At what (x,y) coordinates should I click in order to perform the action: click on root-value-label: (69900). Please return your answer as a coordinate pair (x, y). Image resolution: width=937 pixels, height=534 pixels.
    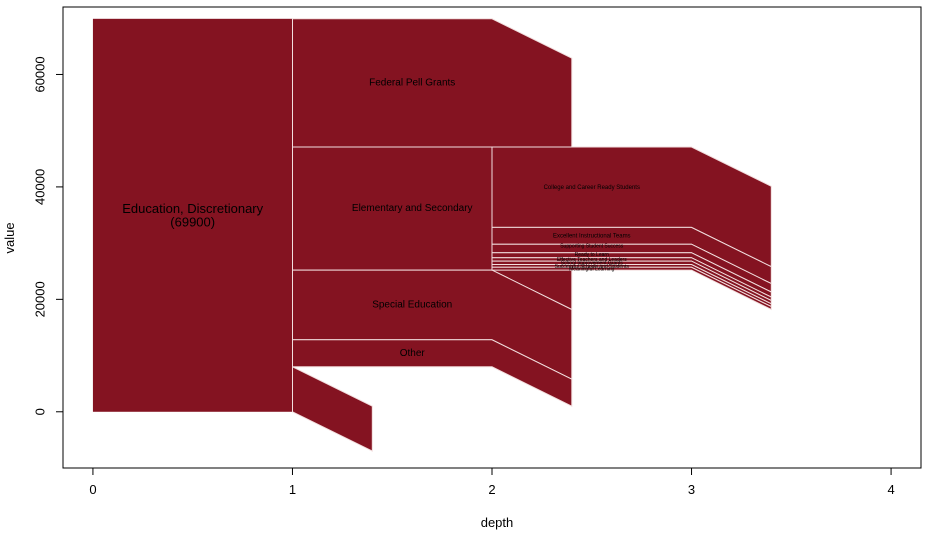
    Looking at the image, I should click on (192, 221).